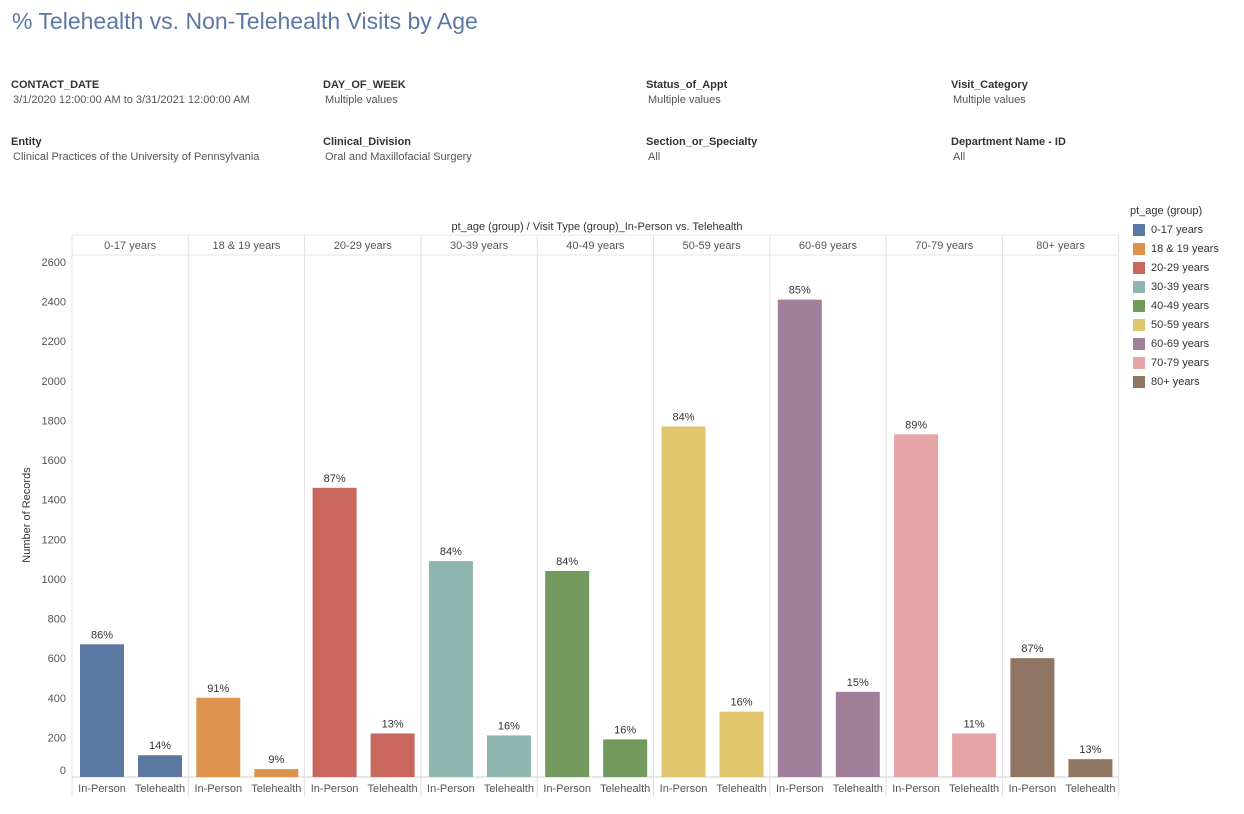  I want to click on filter-name: Department Name - ID, so click(1008, 142).